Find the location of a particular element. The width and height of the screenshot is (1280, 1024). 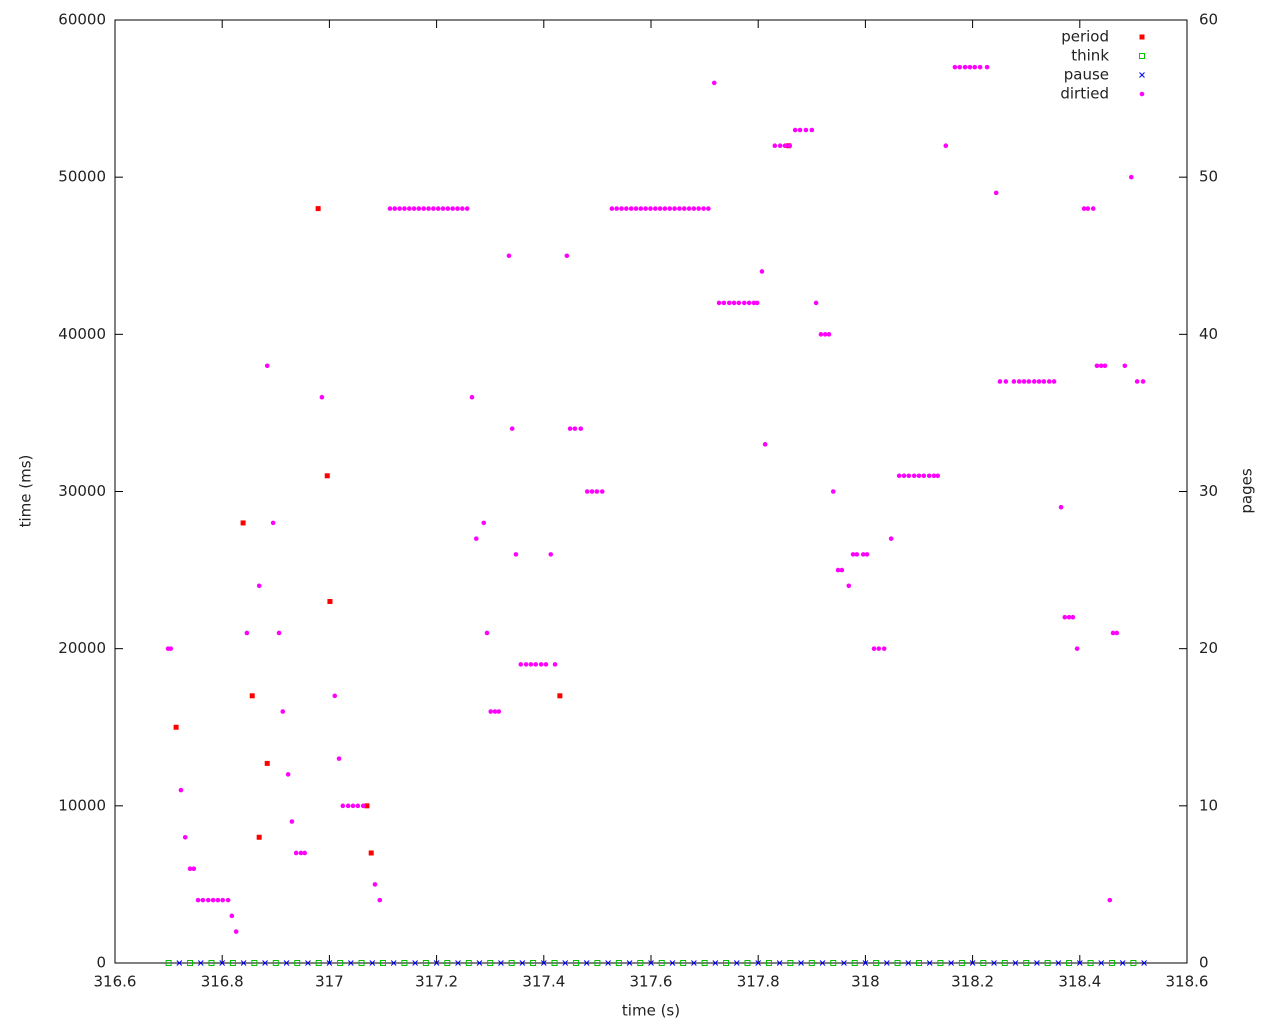

legend-marker is located at coordinates (1142, 56).